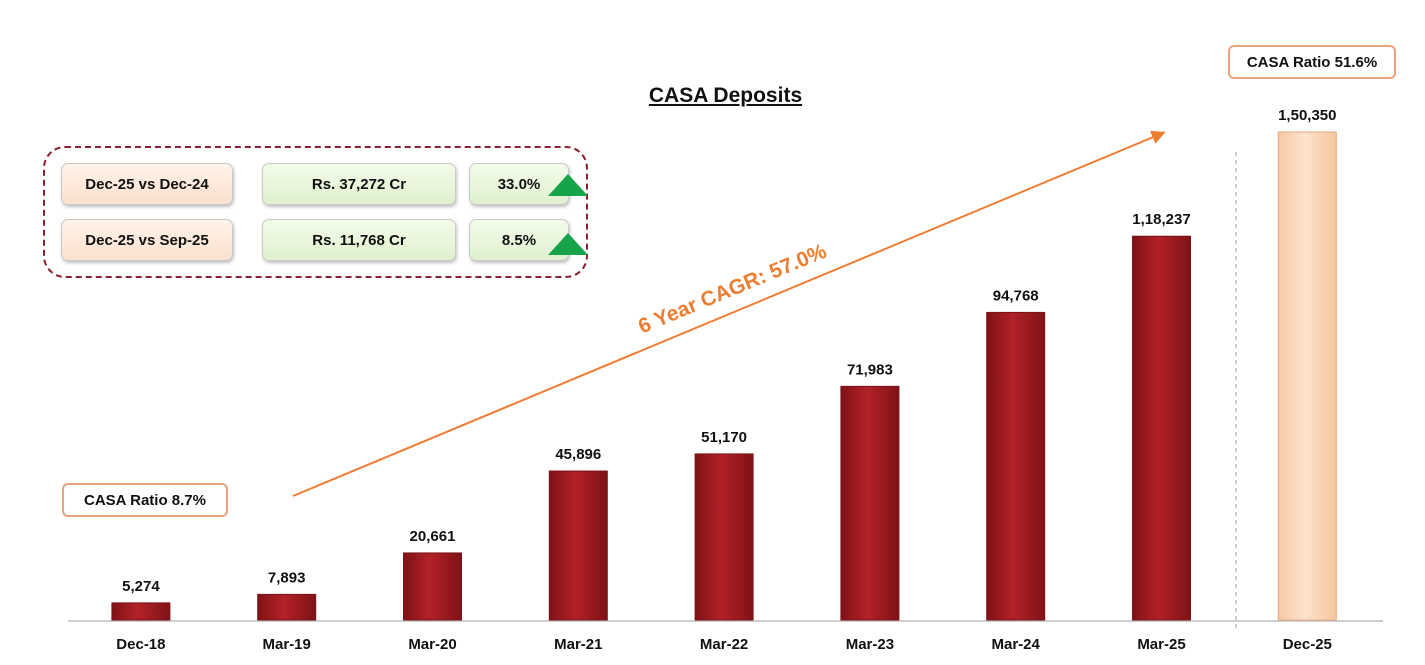  I want to click on x-tick-label: Mar-21, so click(578, 644).